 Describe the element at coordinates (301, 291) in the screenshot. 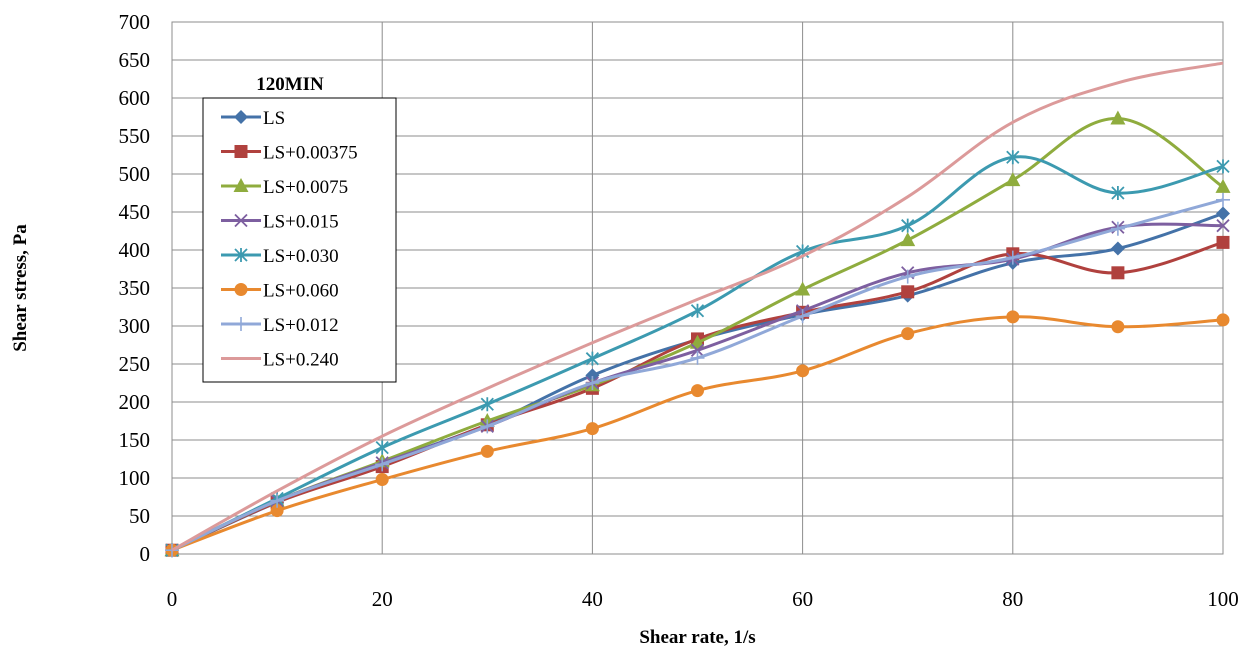

I see `legend-label: LS+0.060` at that location.